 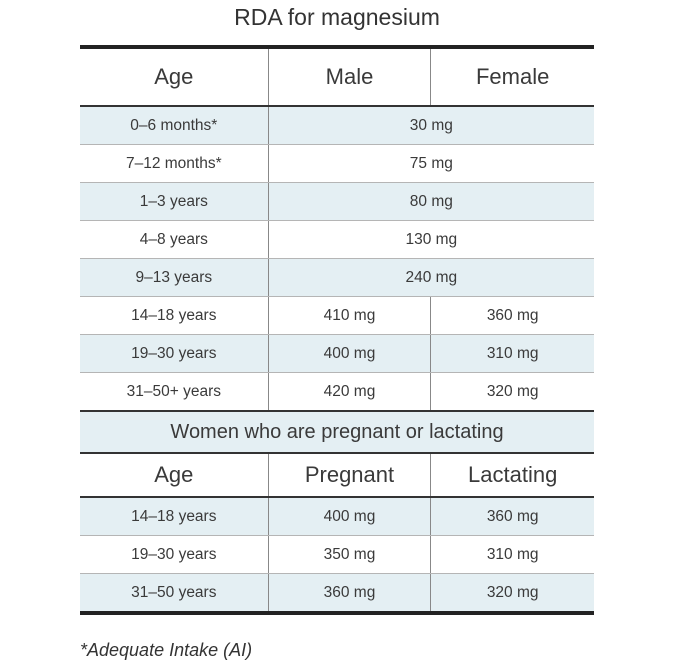 I want to click on table-row: 7–12 months* 75 mg, so click(x=337, y=164).